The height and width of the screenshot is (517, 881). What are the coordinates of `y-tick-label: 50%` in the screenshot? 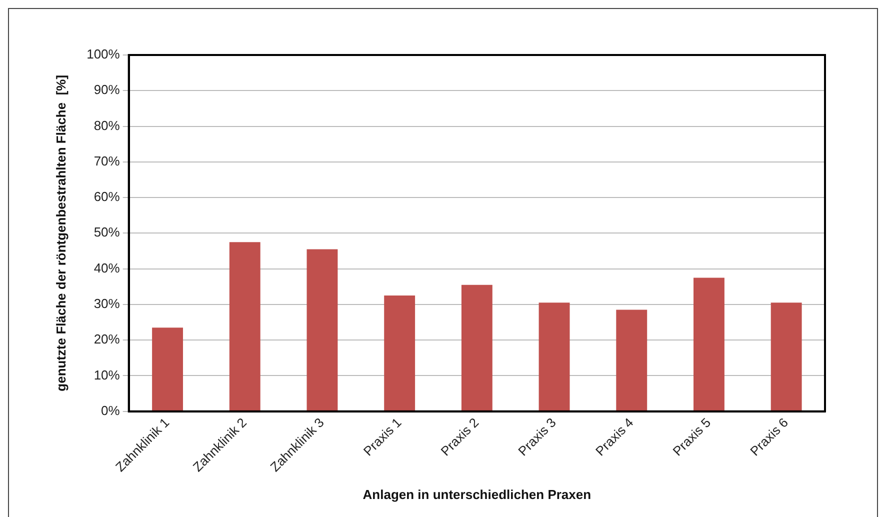 It's located at (107, 232).